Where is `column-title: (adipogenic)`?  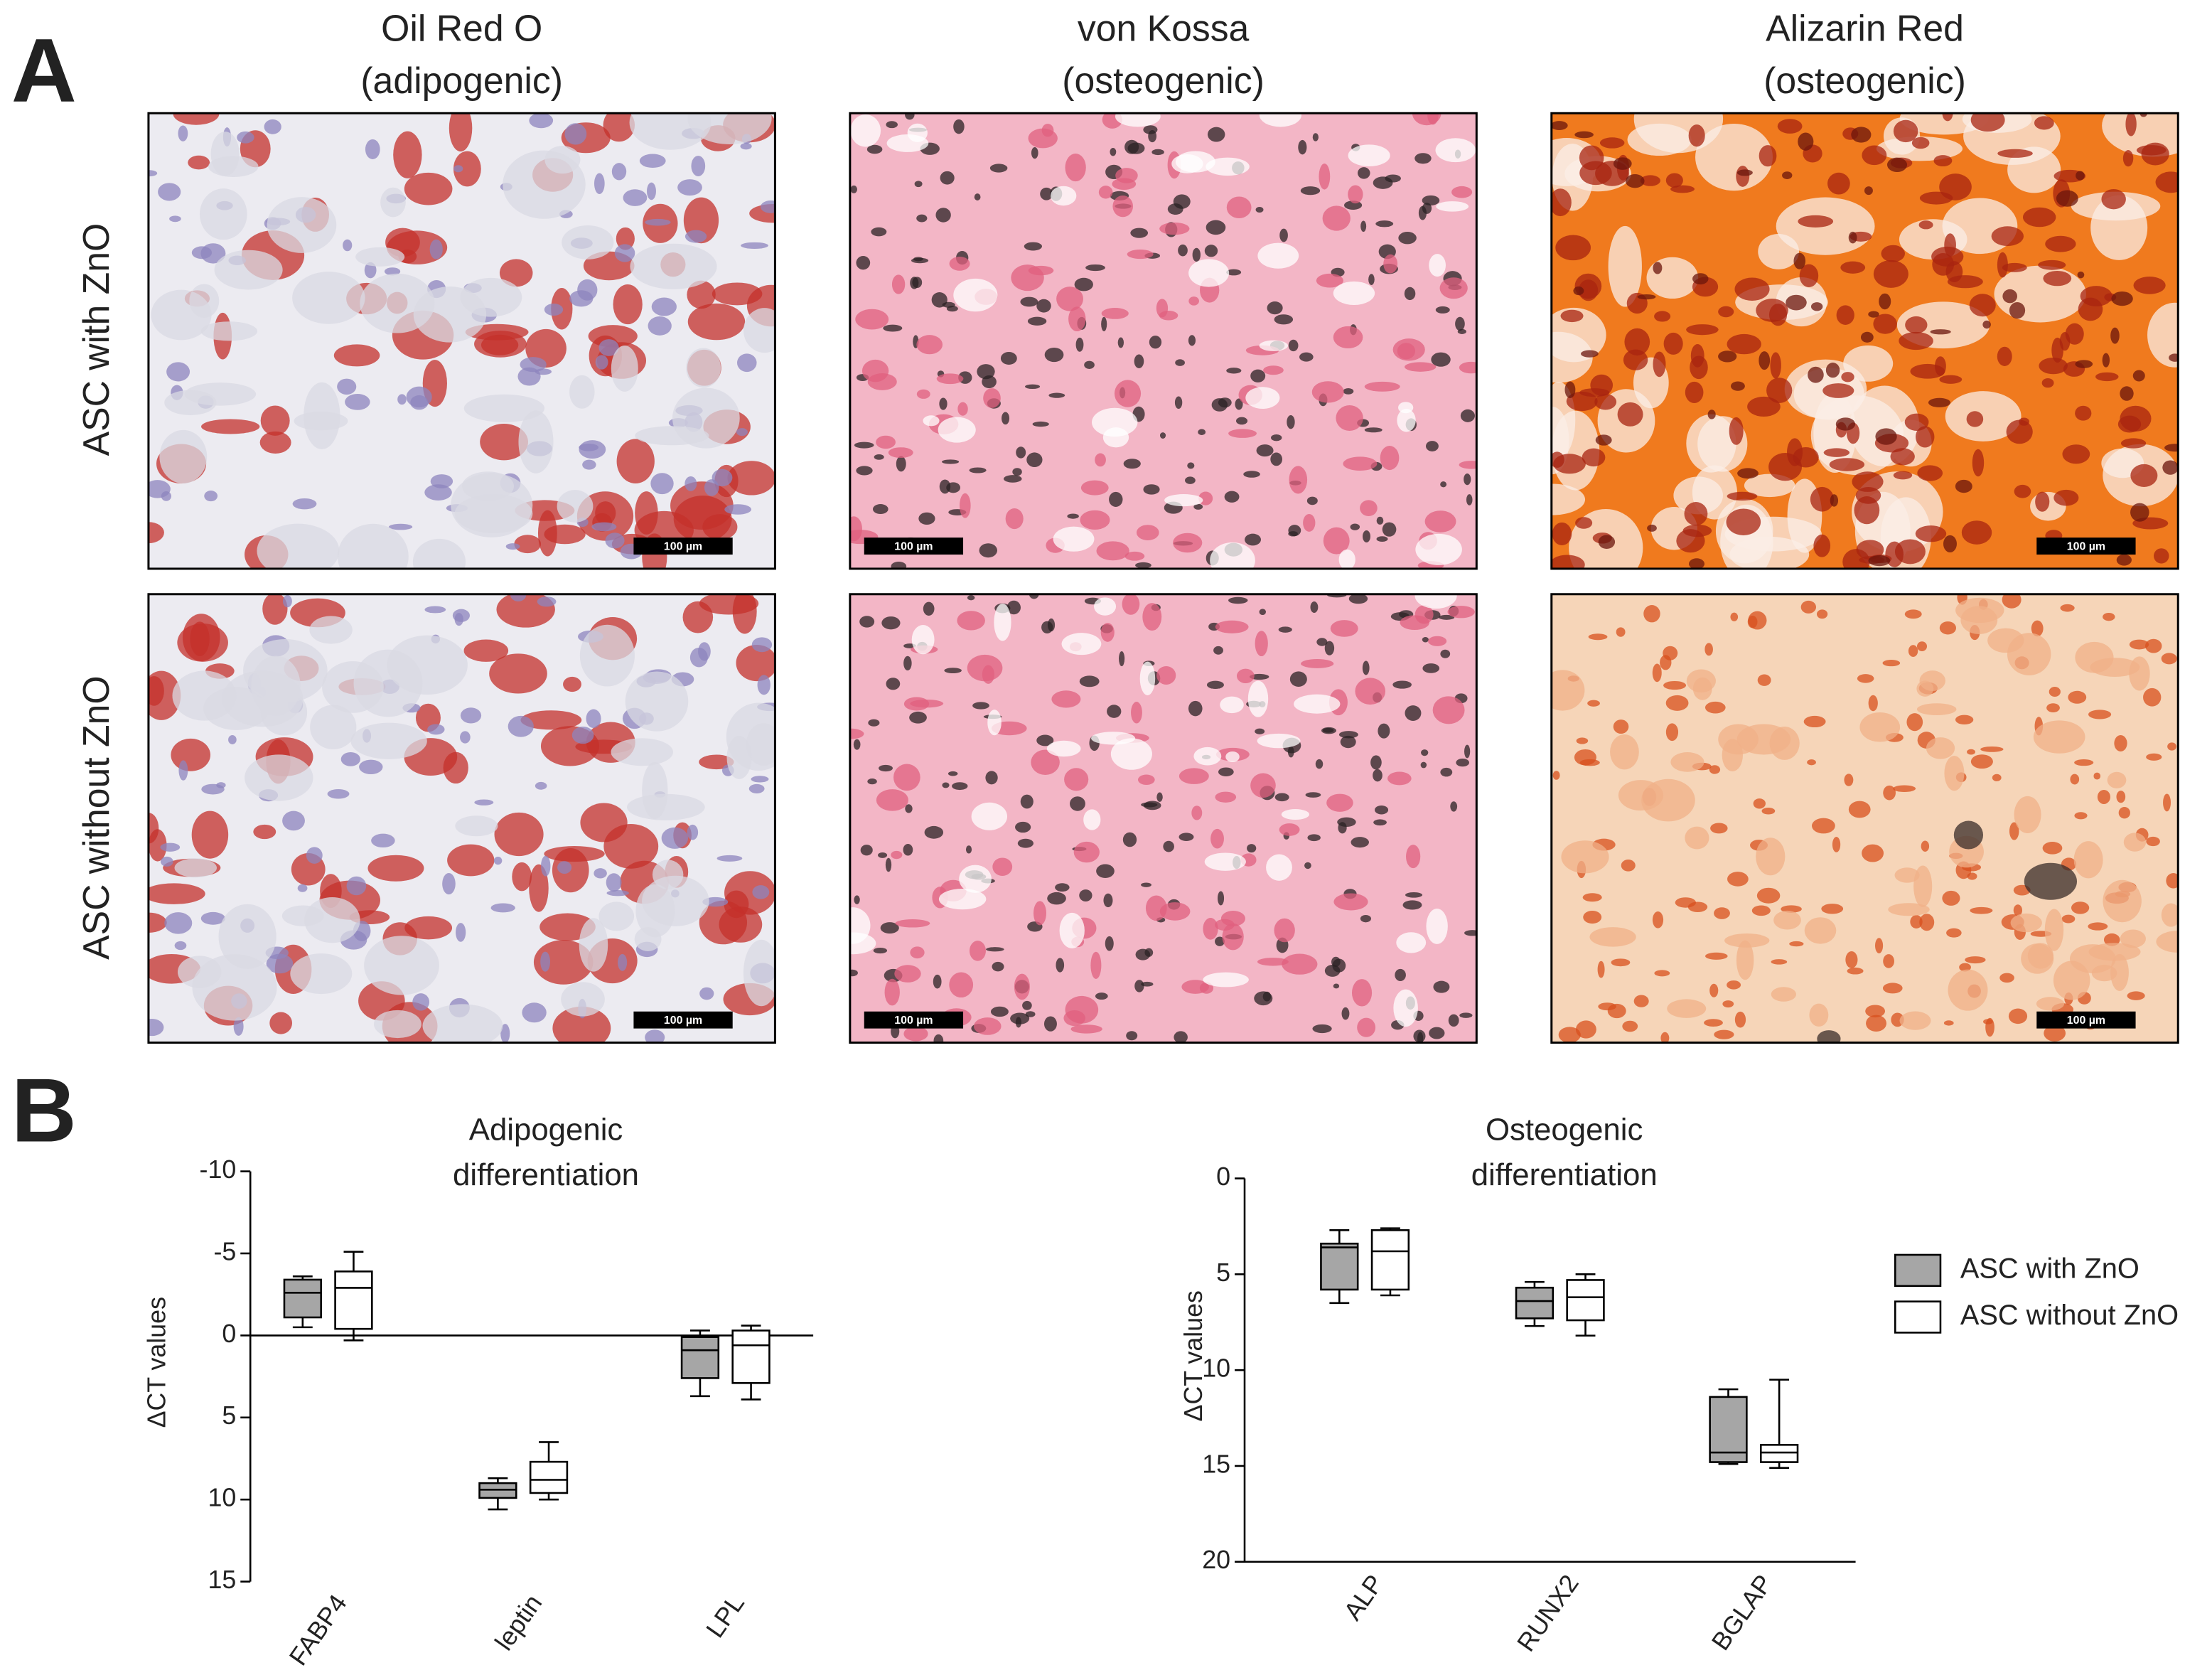
column-title: (adipogenic) is located at coordinates (461, 80).